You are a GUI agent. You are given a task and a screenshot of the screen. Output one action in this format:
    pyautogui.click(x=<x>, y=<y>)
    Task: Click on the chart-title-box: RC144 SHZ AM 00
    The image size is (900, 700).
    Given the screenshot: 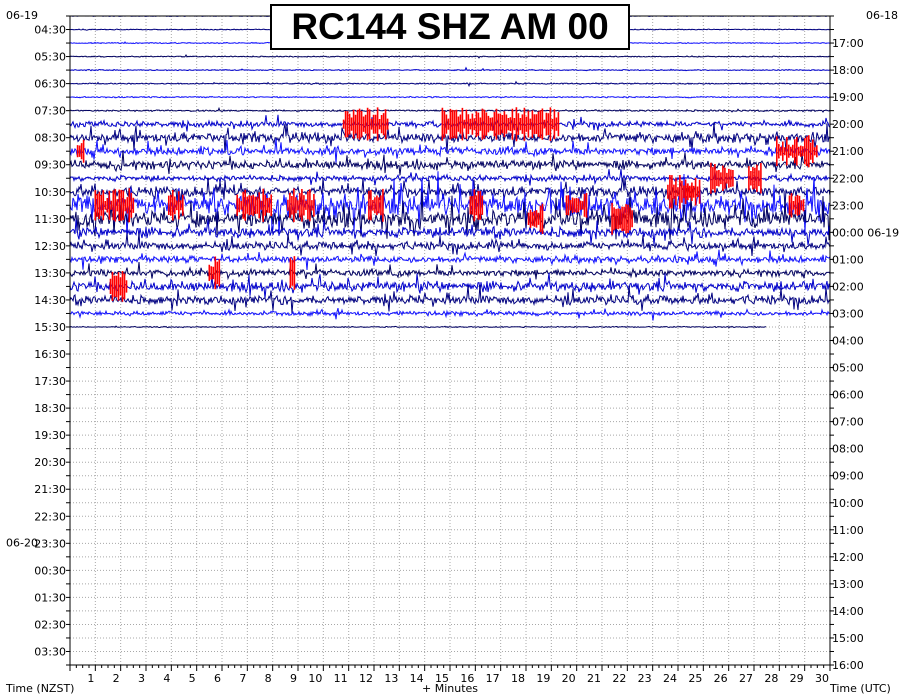 What is the action you would take?
    pyautogui.click(x=450, y=27)
    